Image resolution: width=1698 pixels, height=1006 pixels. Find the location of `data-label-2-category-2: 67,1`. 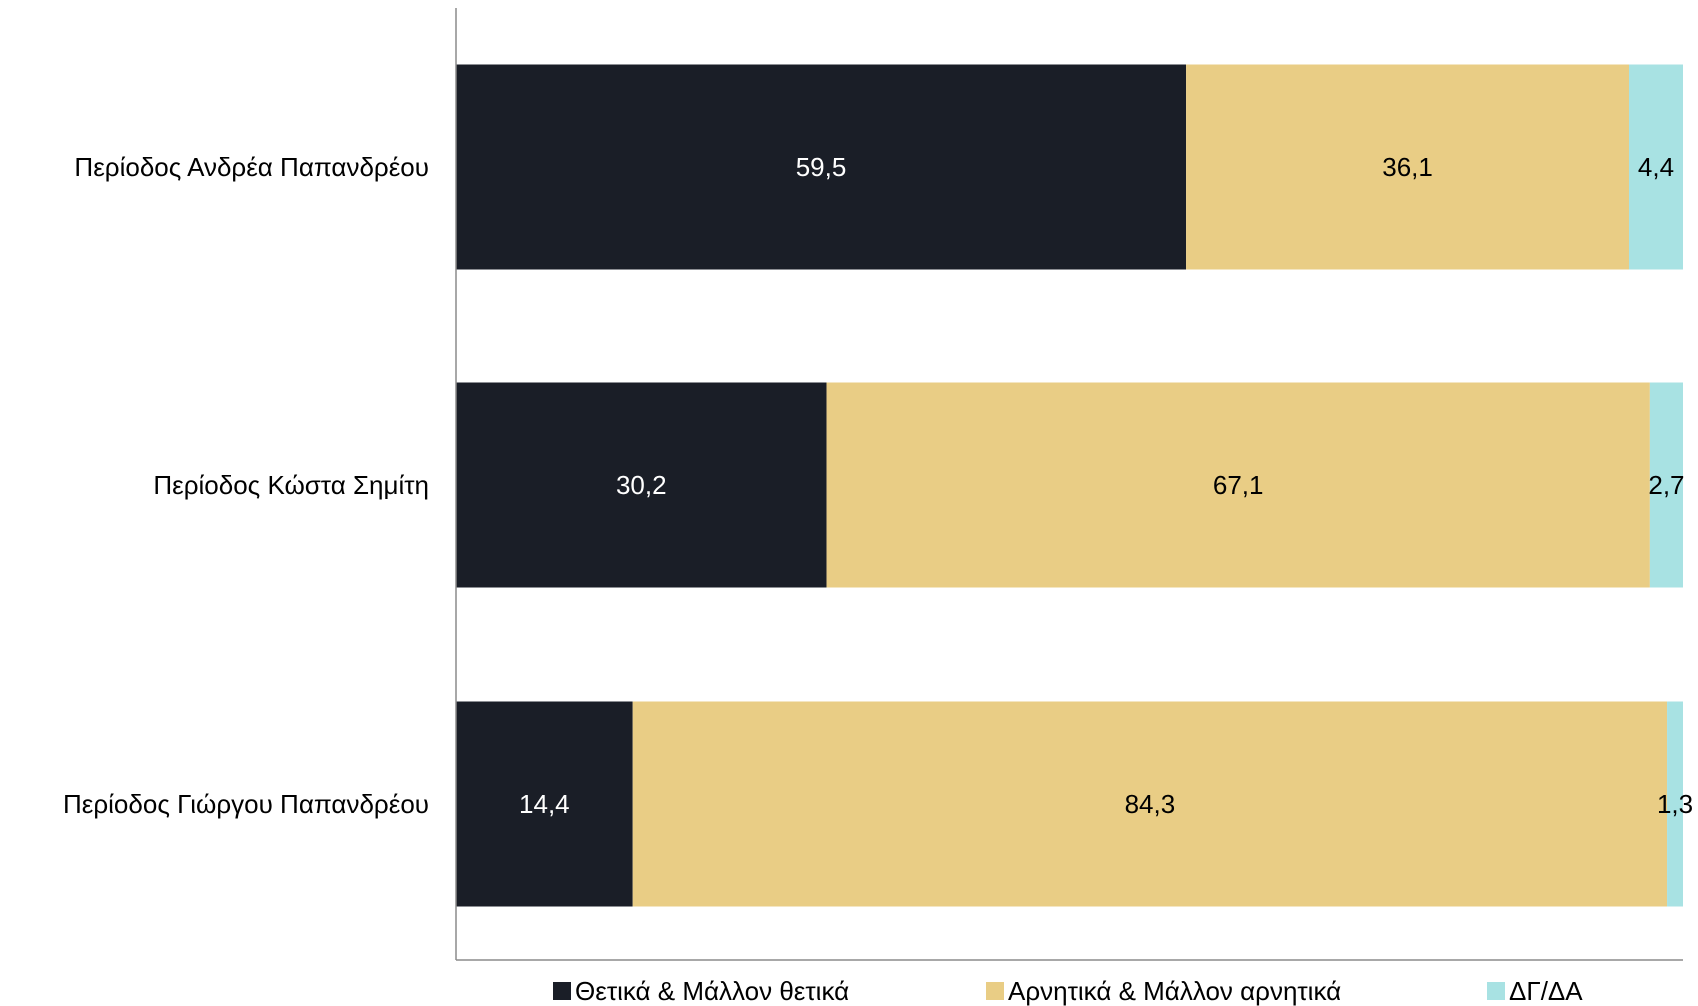

data-label-2-category-2: 67,1 is located at coordinates (1238, 485).